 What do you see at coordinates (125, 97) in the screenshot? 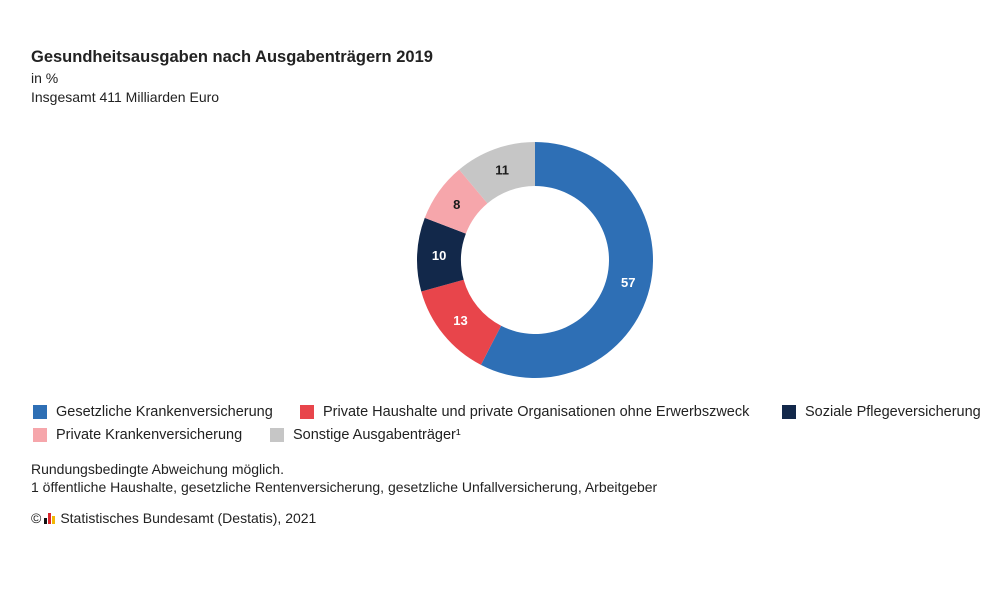
I see `chart-total: Insgesamt 411 Milliarden Euro` at bounding box center [125, 97].